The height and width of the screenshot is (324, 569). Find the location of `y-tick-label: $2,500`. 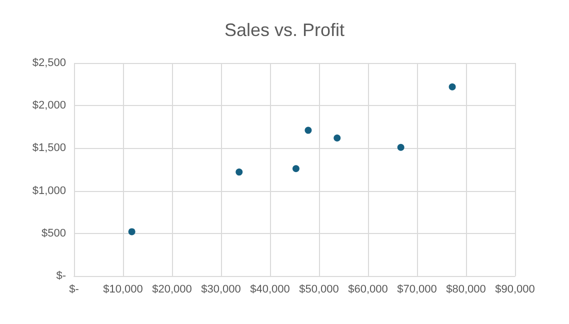

y-tick-label: $2,500 is located at coordinates (49, 63).